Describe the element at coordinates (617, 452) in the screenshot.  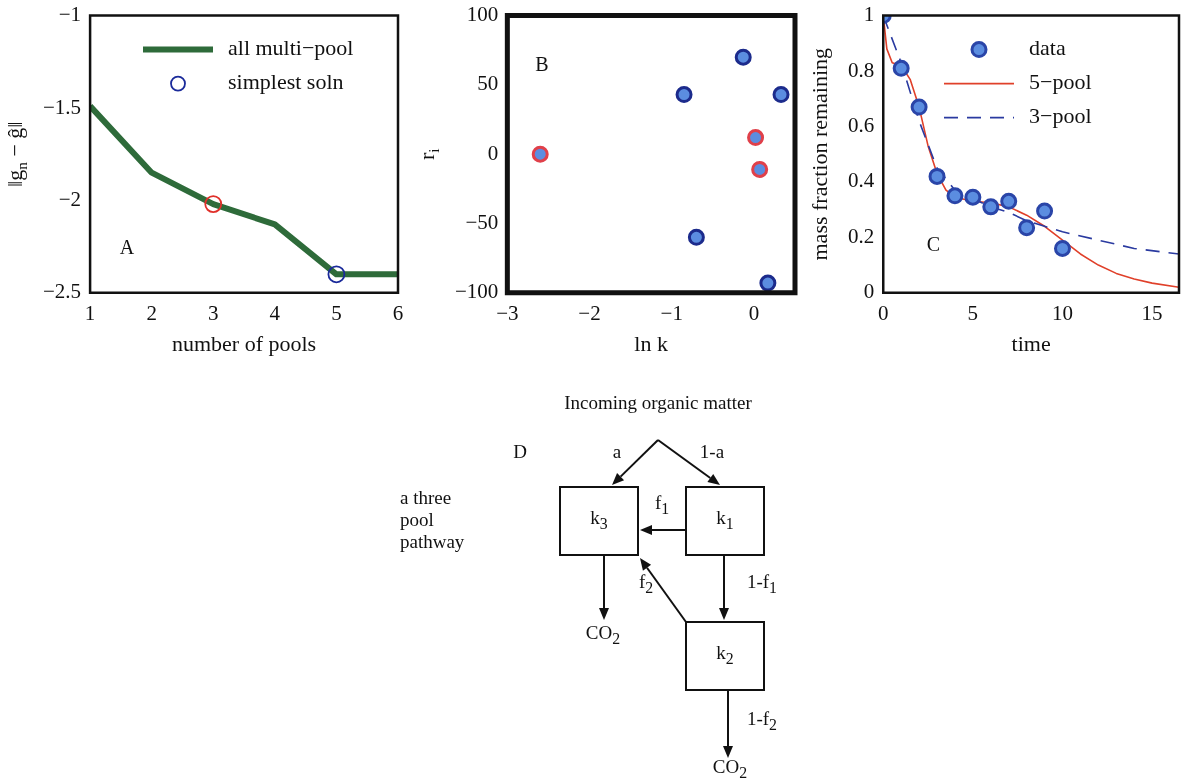
I see `text: a` at that location.